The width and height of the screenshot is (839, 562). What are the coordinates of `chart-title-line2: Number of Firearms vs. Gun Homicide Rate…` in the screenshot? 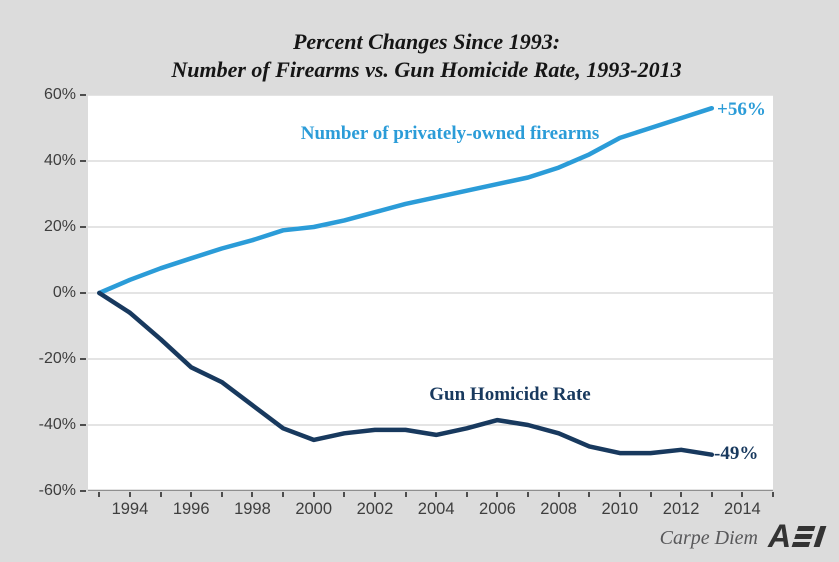 It's located at (426, 69).